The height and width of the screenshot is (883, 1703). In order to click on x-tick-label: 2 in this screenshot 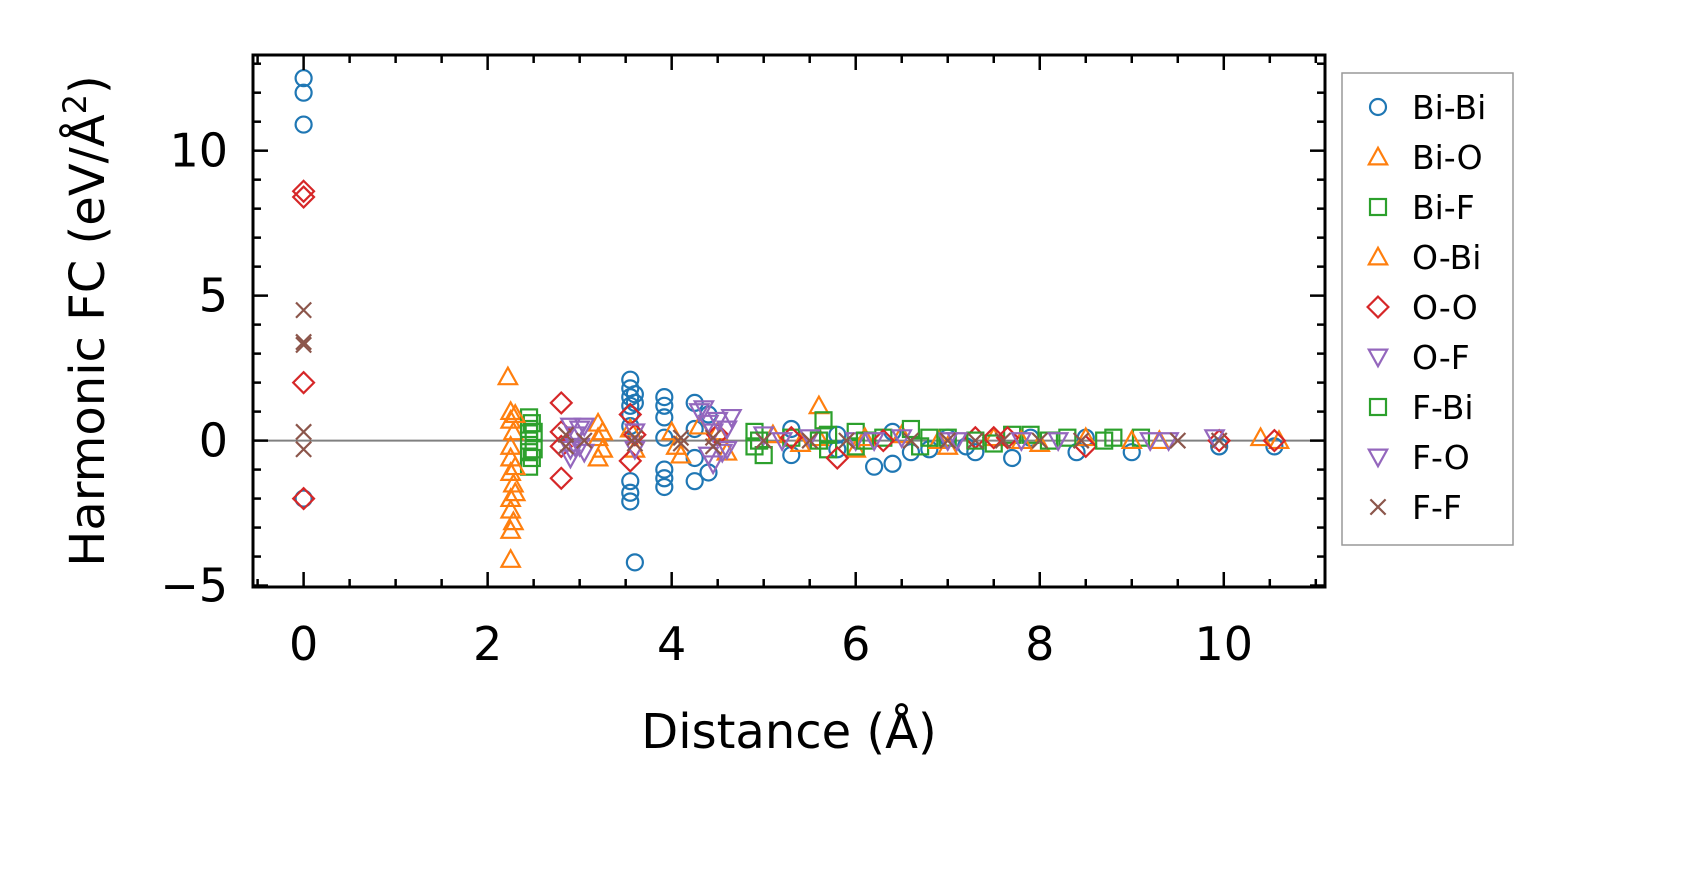, I will do `click(487, 644)`.